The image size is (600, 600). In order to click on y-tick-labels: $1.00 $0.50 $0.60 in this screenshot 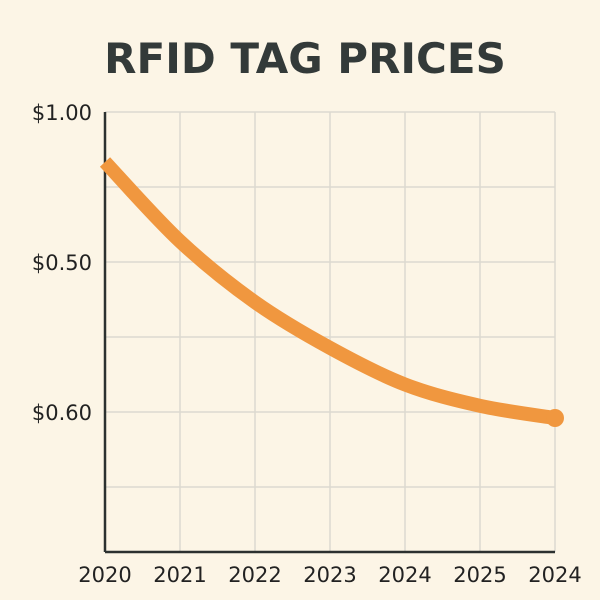, I will do `click(62, 263)`.